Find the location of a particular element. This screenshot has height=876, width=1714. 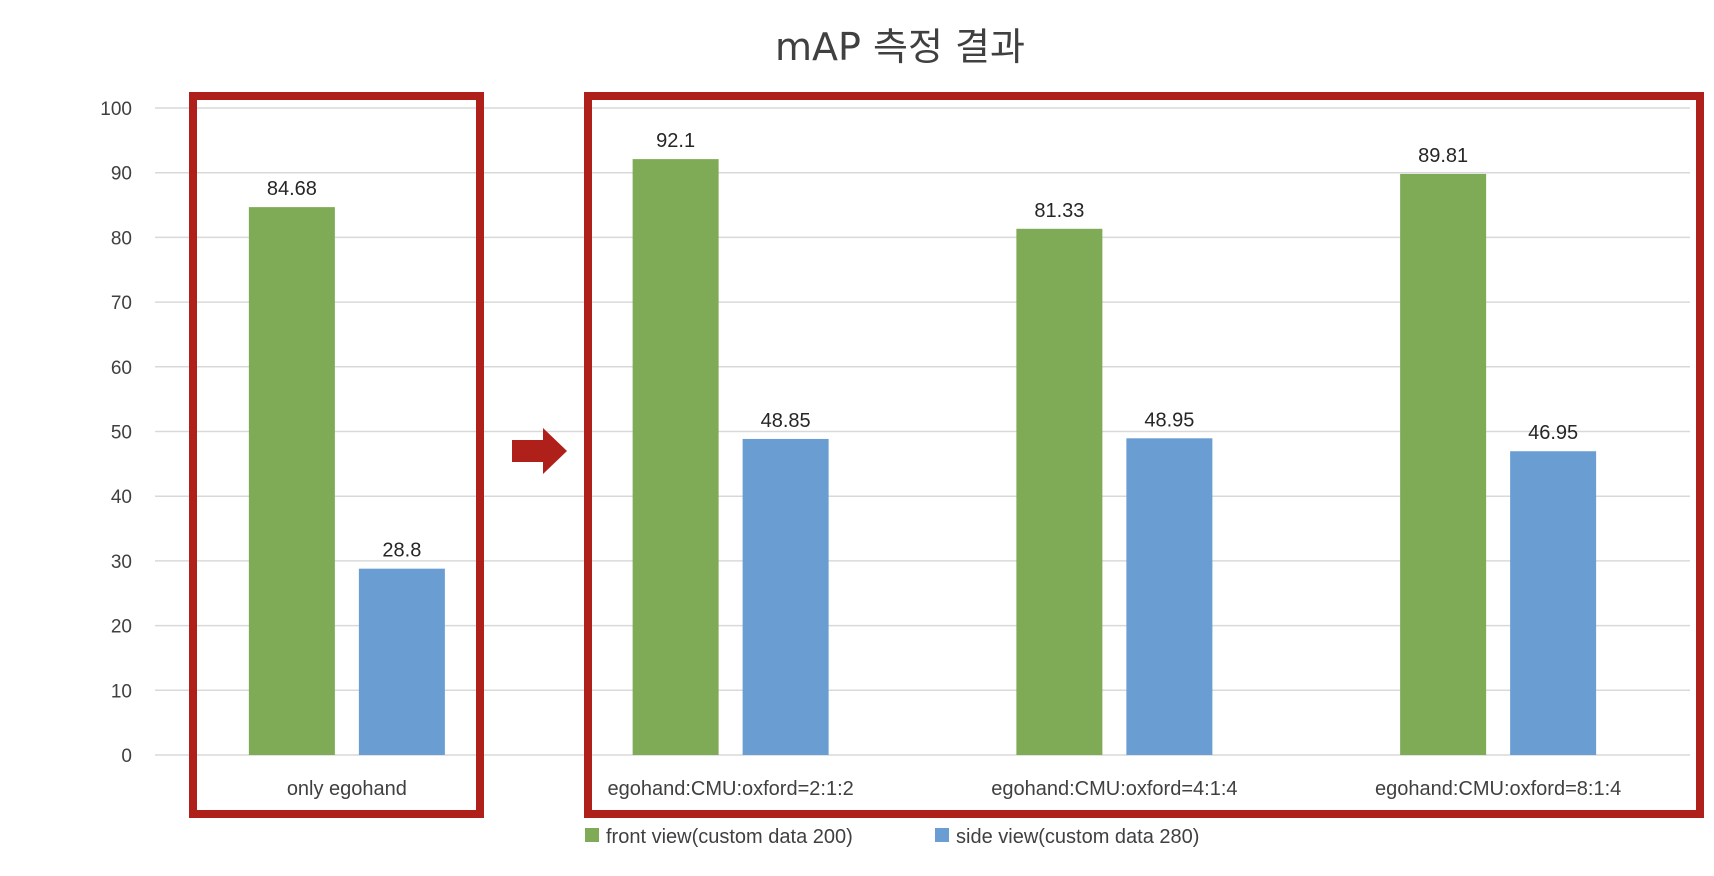

y-tick-label: 100 is located at coordinates (116, 109).